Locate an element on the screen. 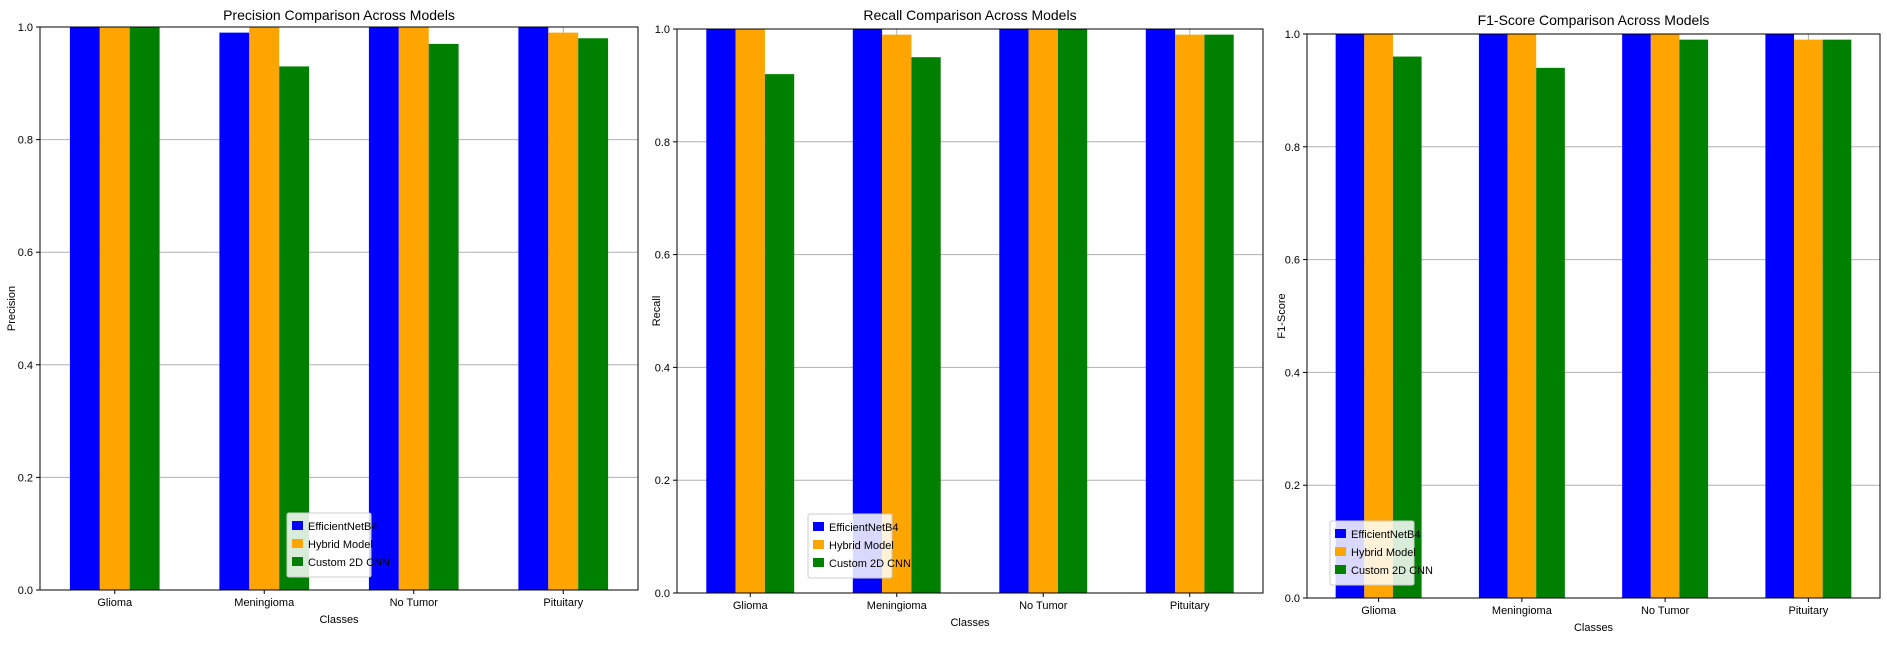 This screenshot has width=1887, height=648. chart-title: F1-Score Comparison Across Models is located at coordinates (1594, 20).